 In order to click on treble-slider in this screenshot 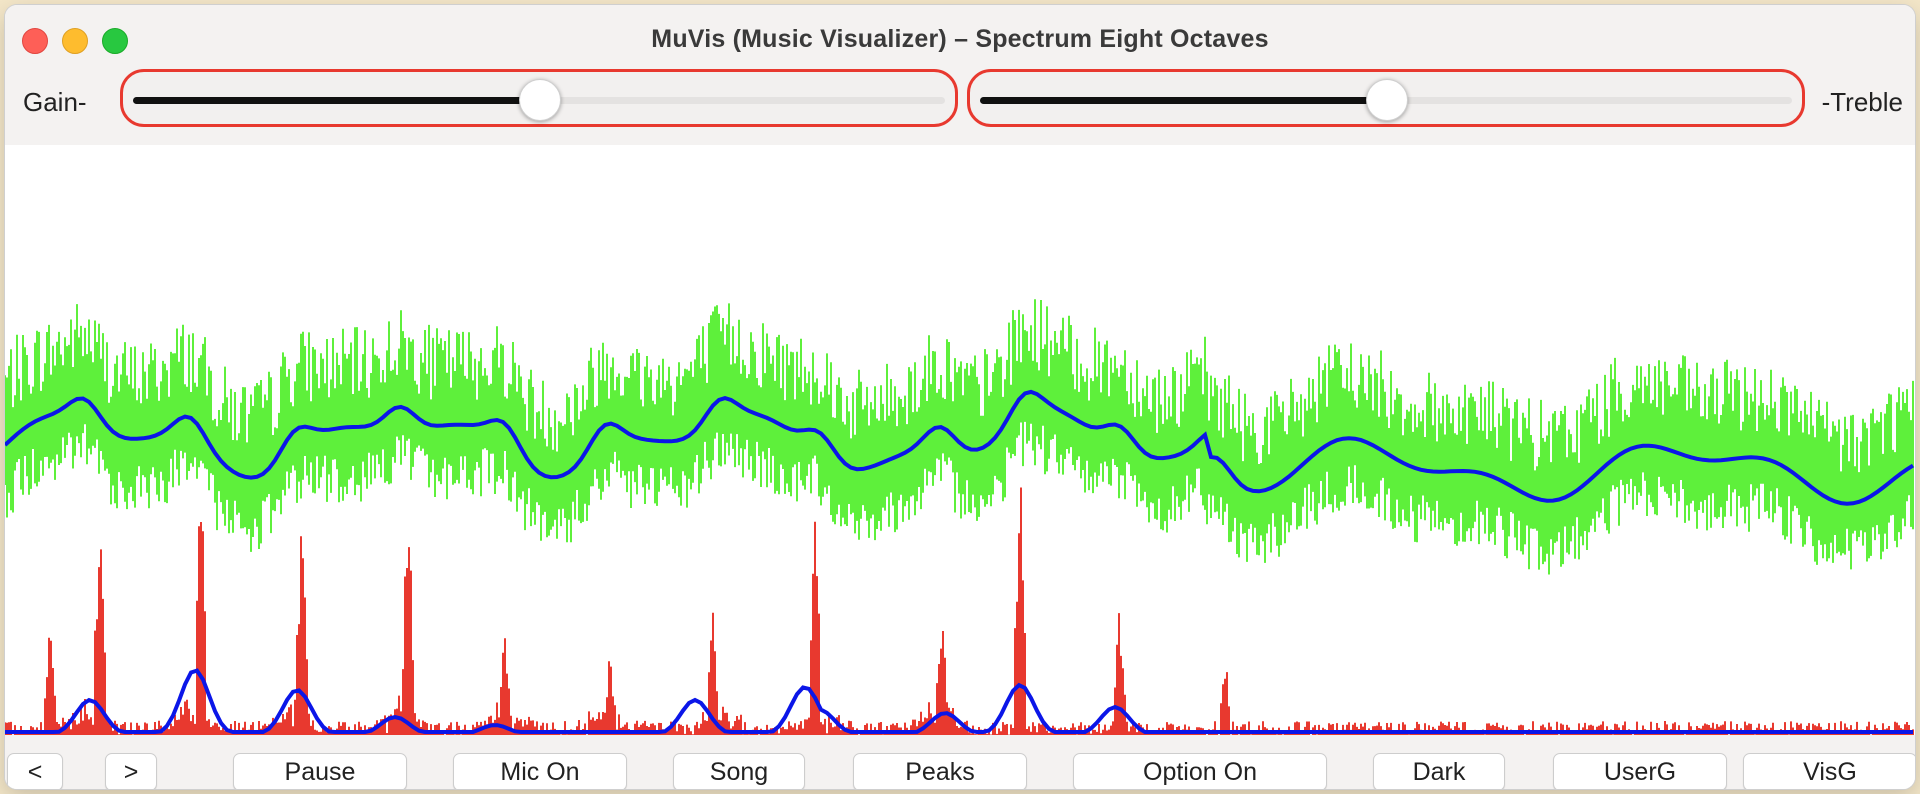, I will do `click(1386, 98)`.